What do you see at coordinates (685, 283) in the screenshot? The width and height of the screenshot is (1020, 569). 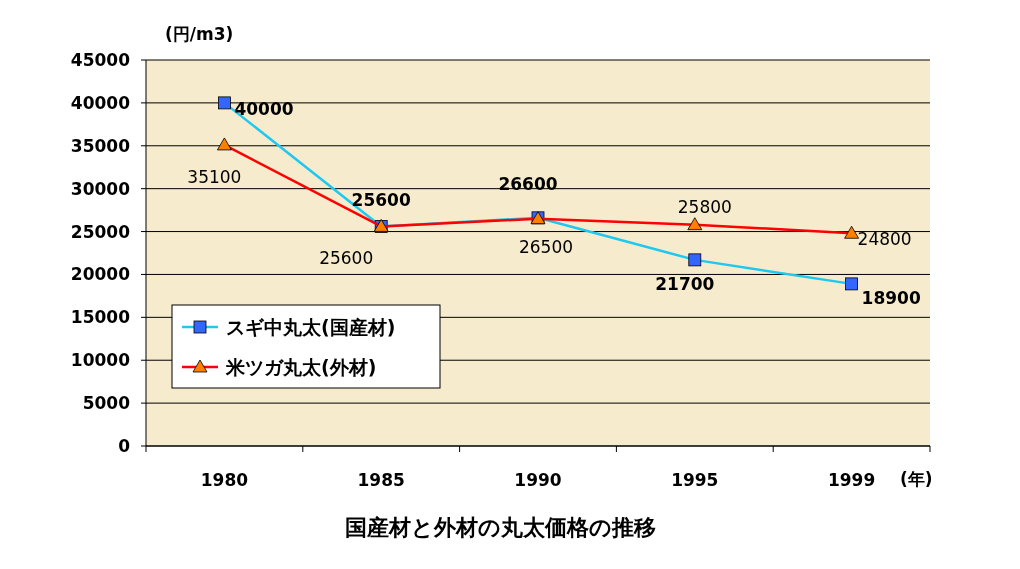 I see `data-label: 21700` at bounding box center [685, 283].